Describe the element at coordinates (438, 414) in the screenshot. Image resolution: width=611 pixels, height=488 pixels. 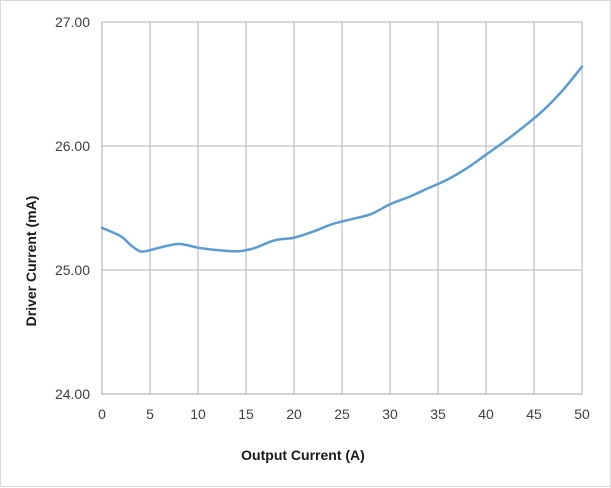
I see `x-tick-label: 35` at that location.